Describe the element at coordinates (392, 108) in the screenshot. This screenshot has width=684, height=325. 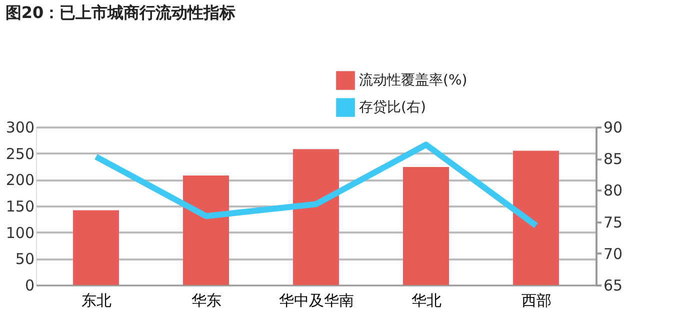
I see `legend-label: 存贷比(右)` at that location.